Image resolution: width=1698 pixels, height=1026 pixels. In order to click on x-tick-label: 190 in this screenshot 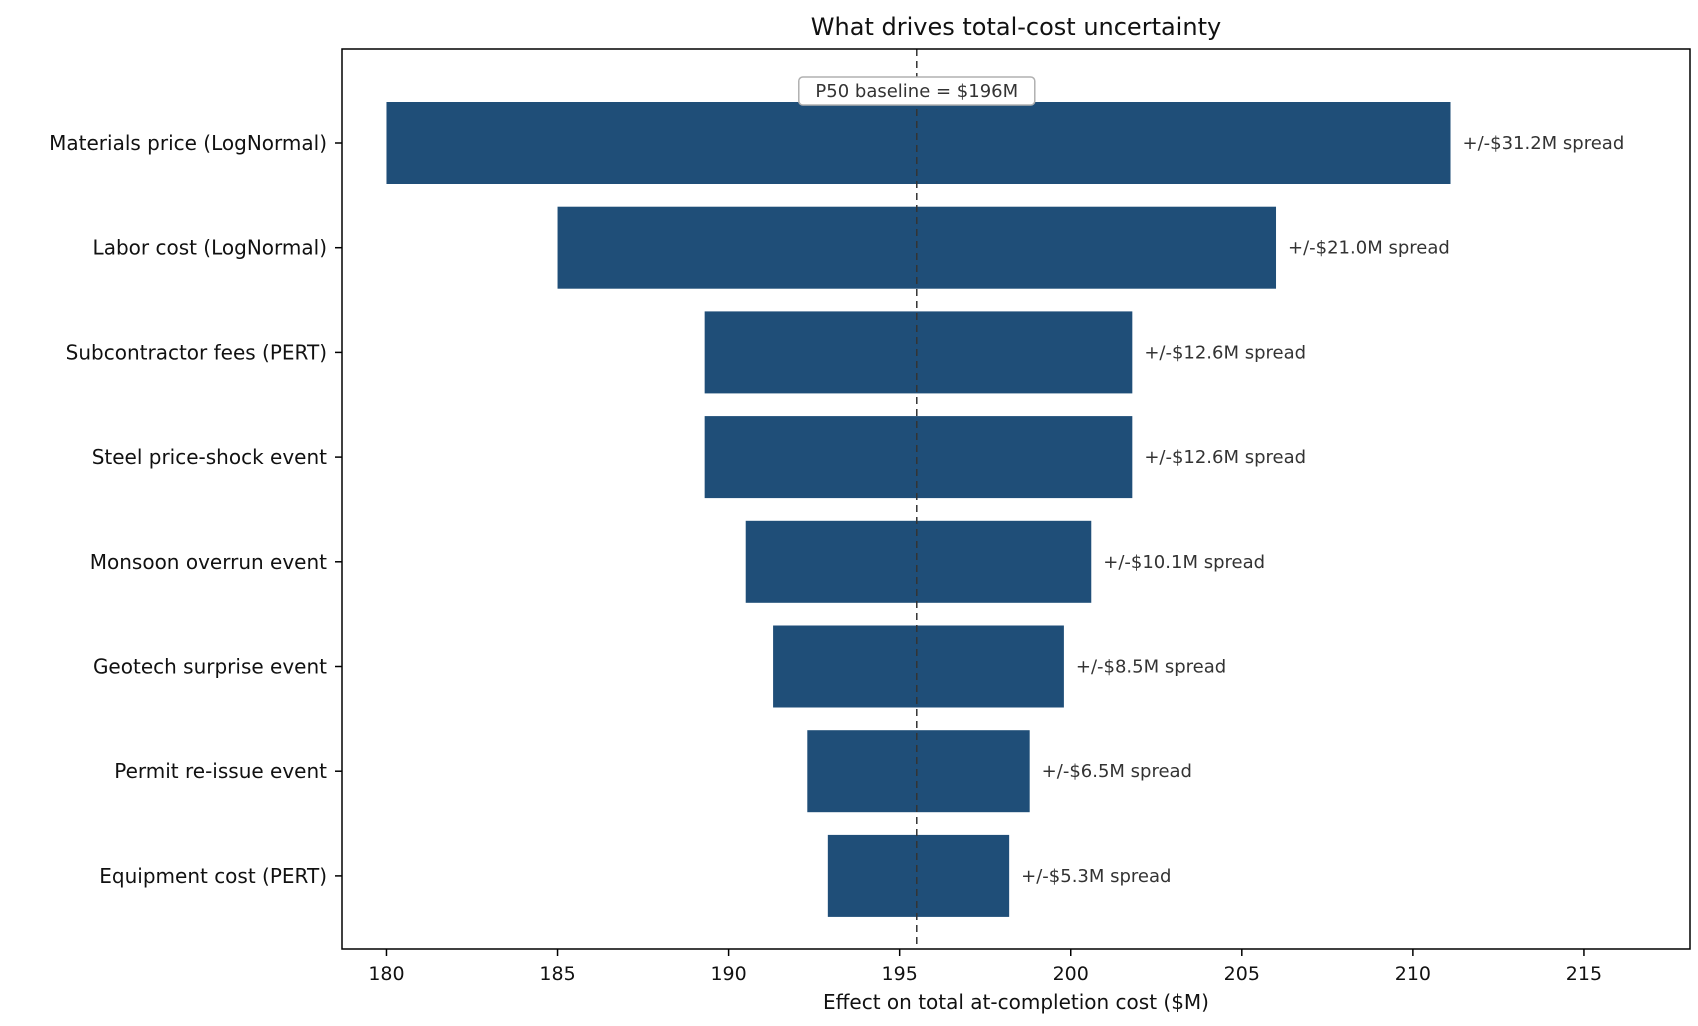, I will do `click(728, 974)`.